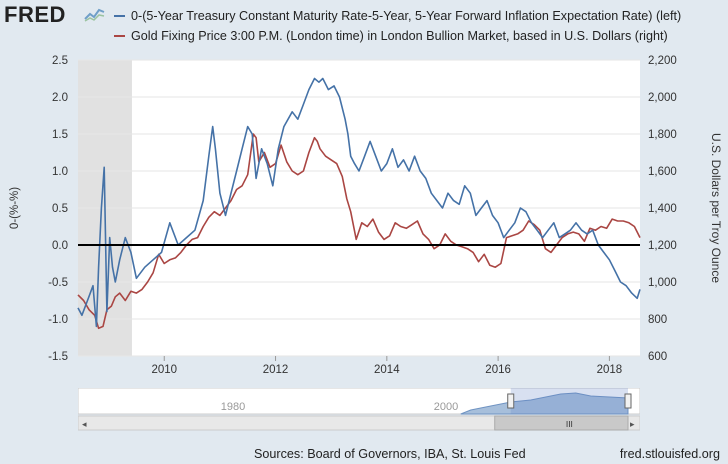  I want to click on navigator-year-label: 2000, so click(446, 407).